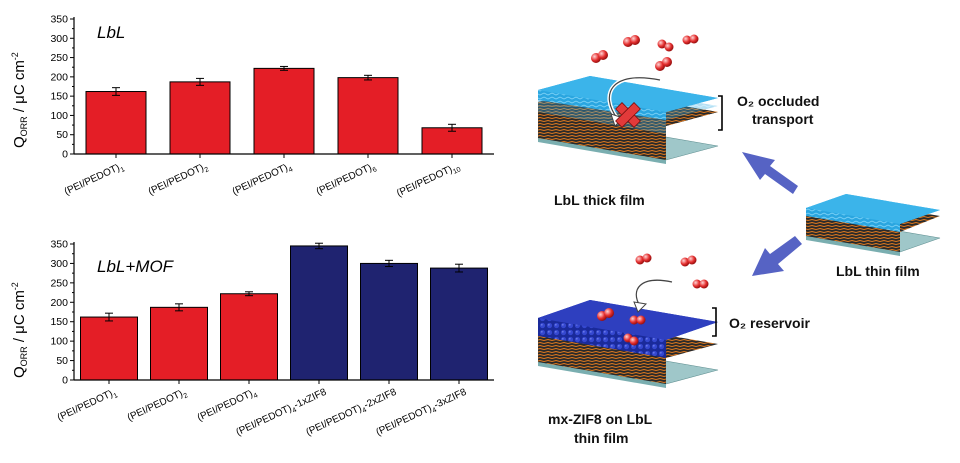 Image resolution: width=960 pixels, height=463 pixels. I want to click on x-tick-label: (PEI/PEDOT)10, so click(428, 181).